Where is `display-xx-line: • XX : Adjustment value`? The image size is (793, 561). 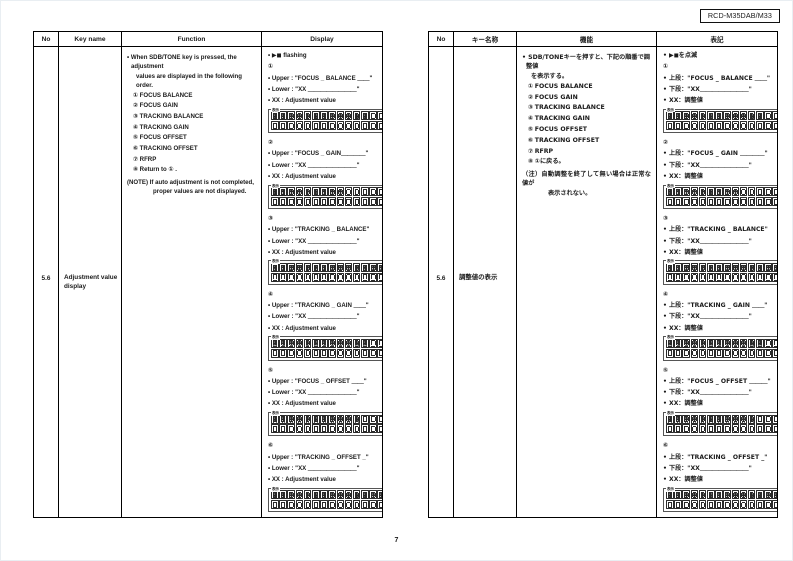 display-xx-line: • XX : Adjustment value is located at coordinates (302, 252).